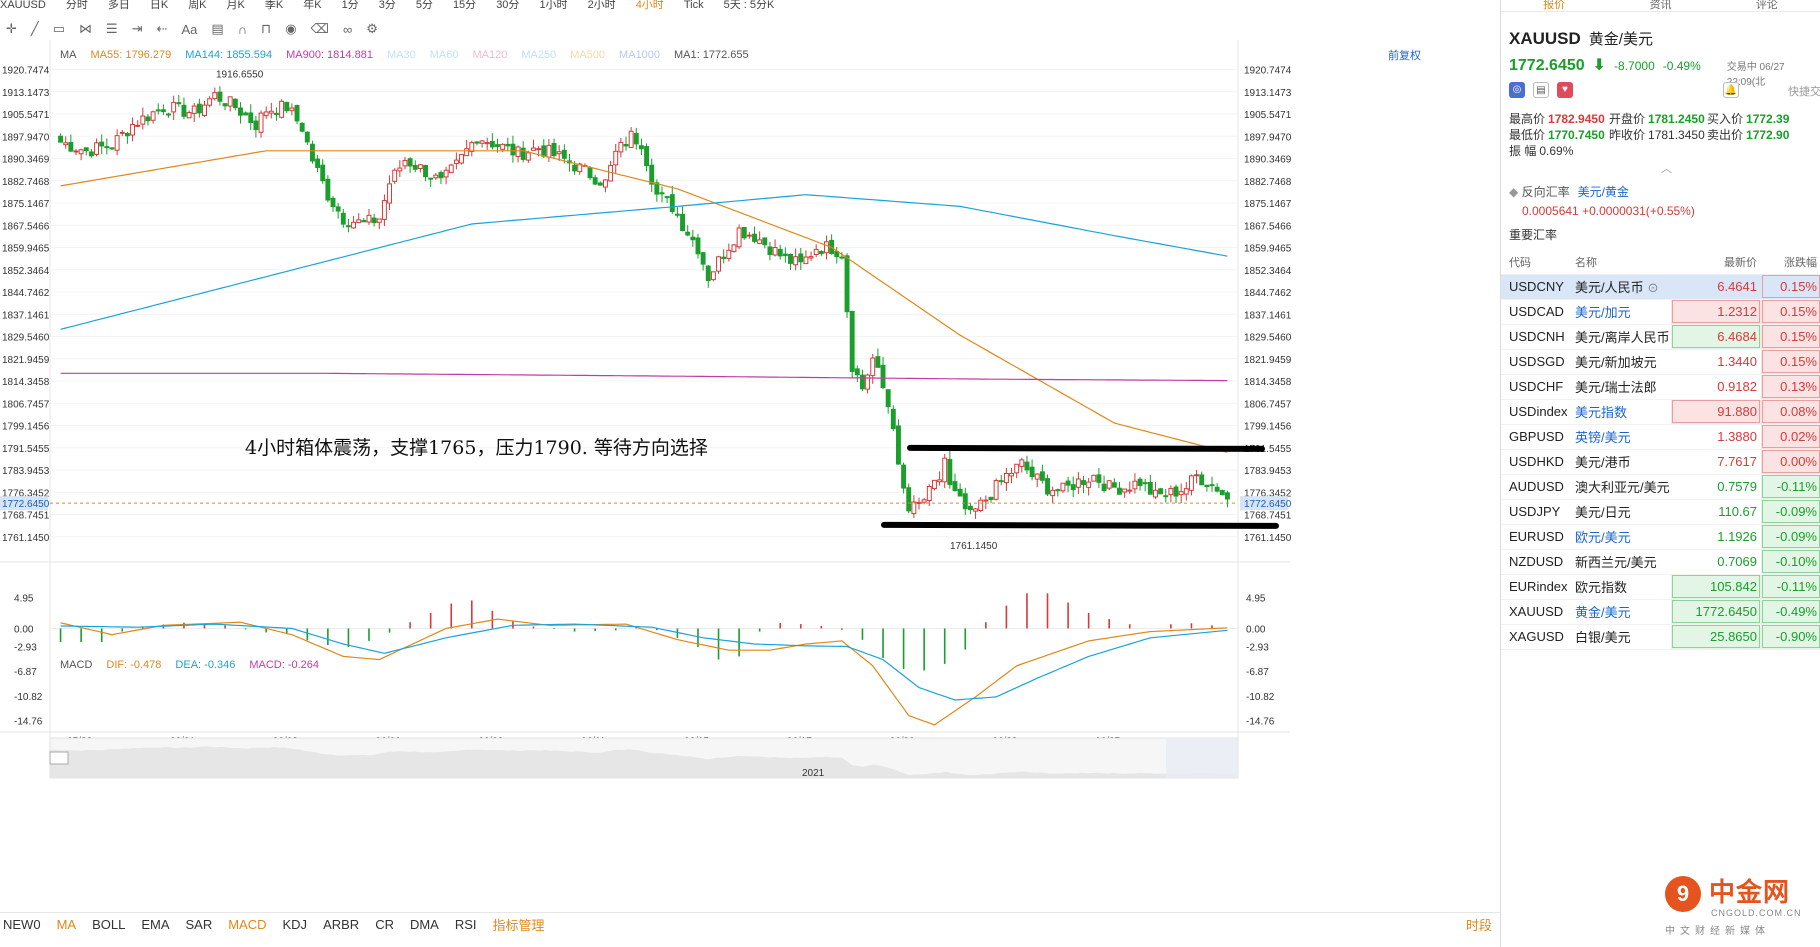 This screenshot has height=947, width=1820. I want to click on fx-header-cell: 代码, so click(1534, 262).